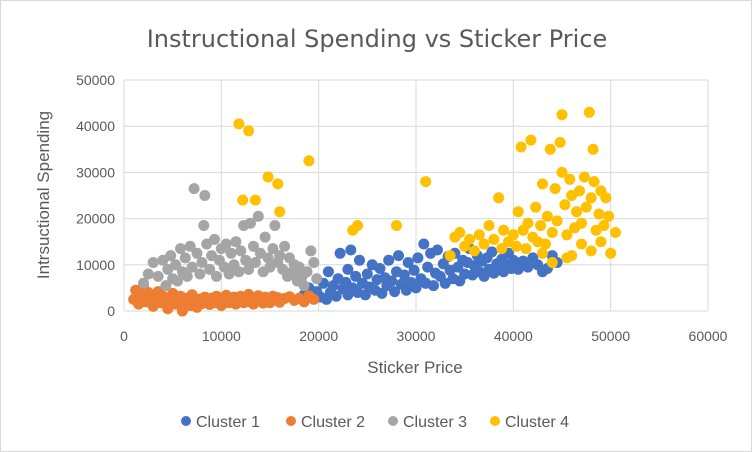 The width and height of the screenshot is (752, 452). I want to click on legend-label: Cluster 3, so click(435, 422).